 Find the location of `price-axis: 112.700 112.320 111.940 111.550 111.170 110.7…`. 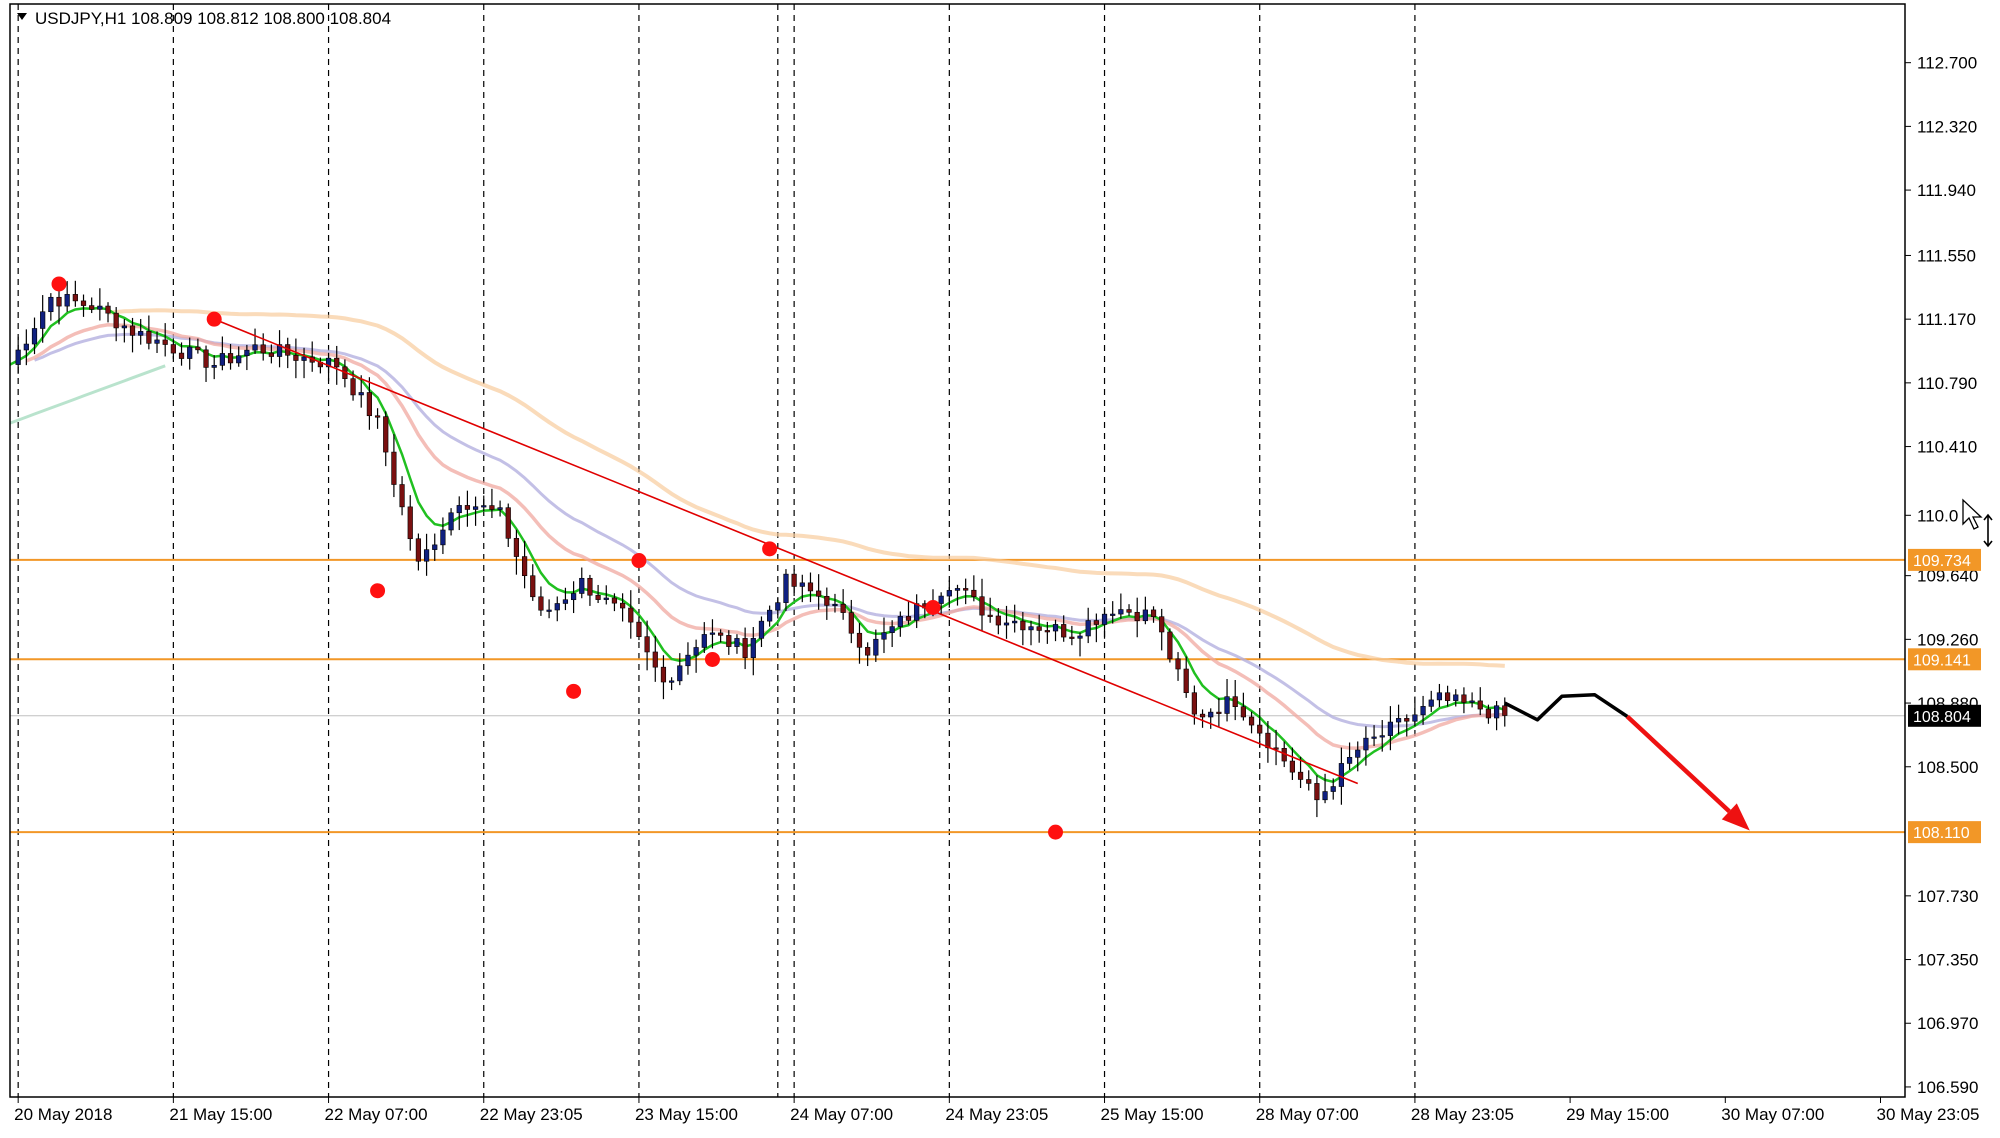

price-axis: 112.700 112.320 111.940 111.550 111.170 110.7… is located at coordinates (1943, 575).